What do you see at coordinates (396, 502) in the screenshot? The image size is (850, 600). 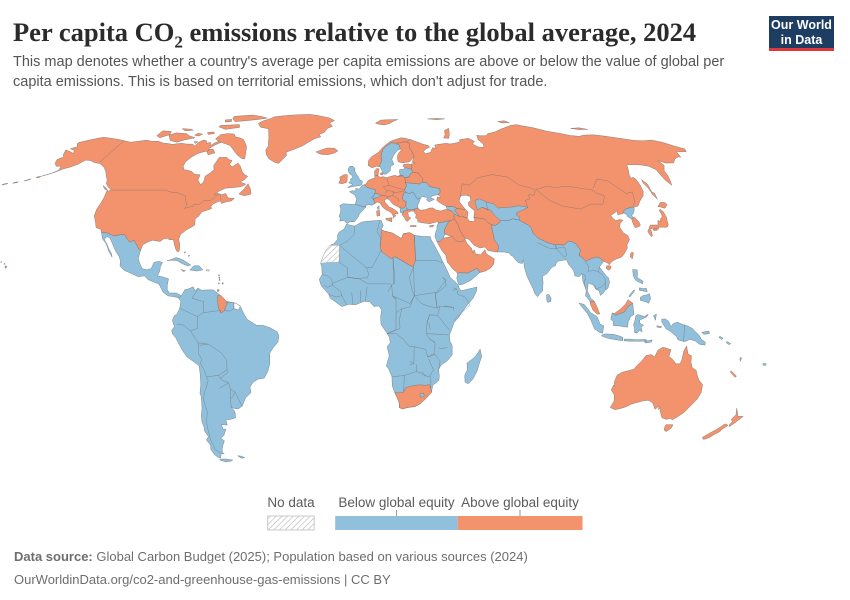 I see `svg-text: Below global equity` at bounding box center [396, 502].